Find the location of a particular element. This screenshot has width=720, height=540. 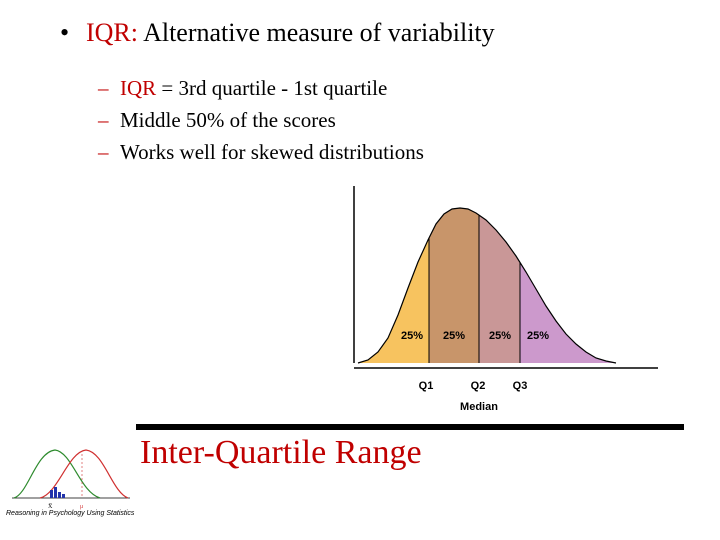

quartile-label-q3: Q3 is located at coordinates (520, 386).